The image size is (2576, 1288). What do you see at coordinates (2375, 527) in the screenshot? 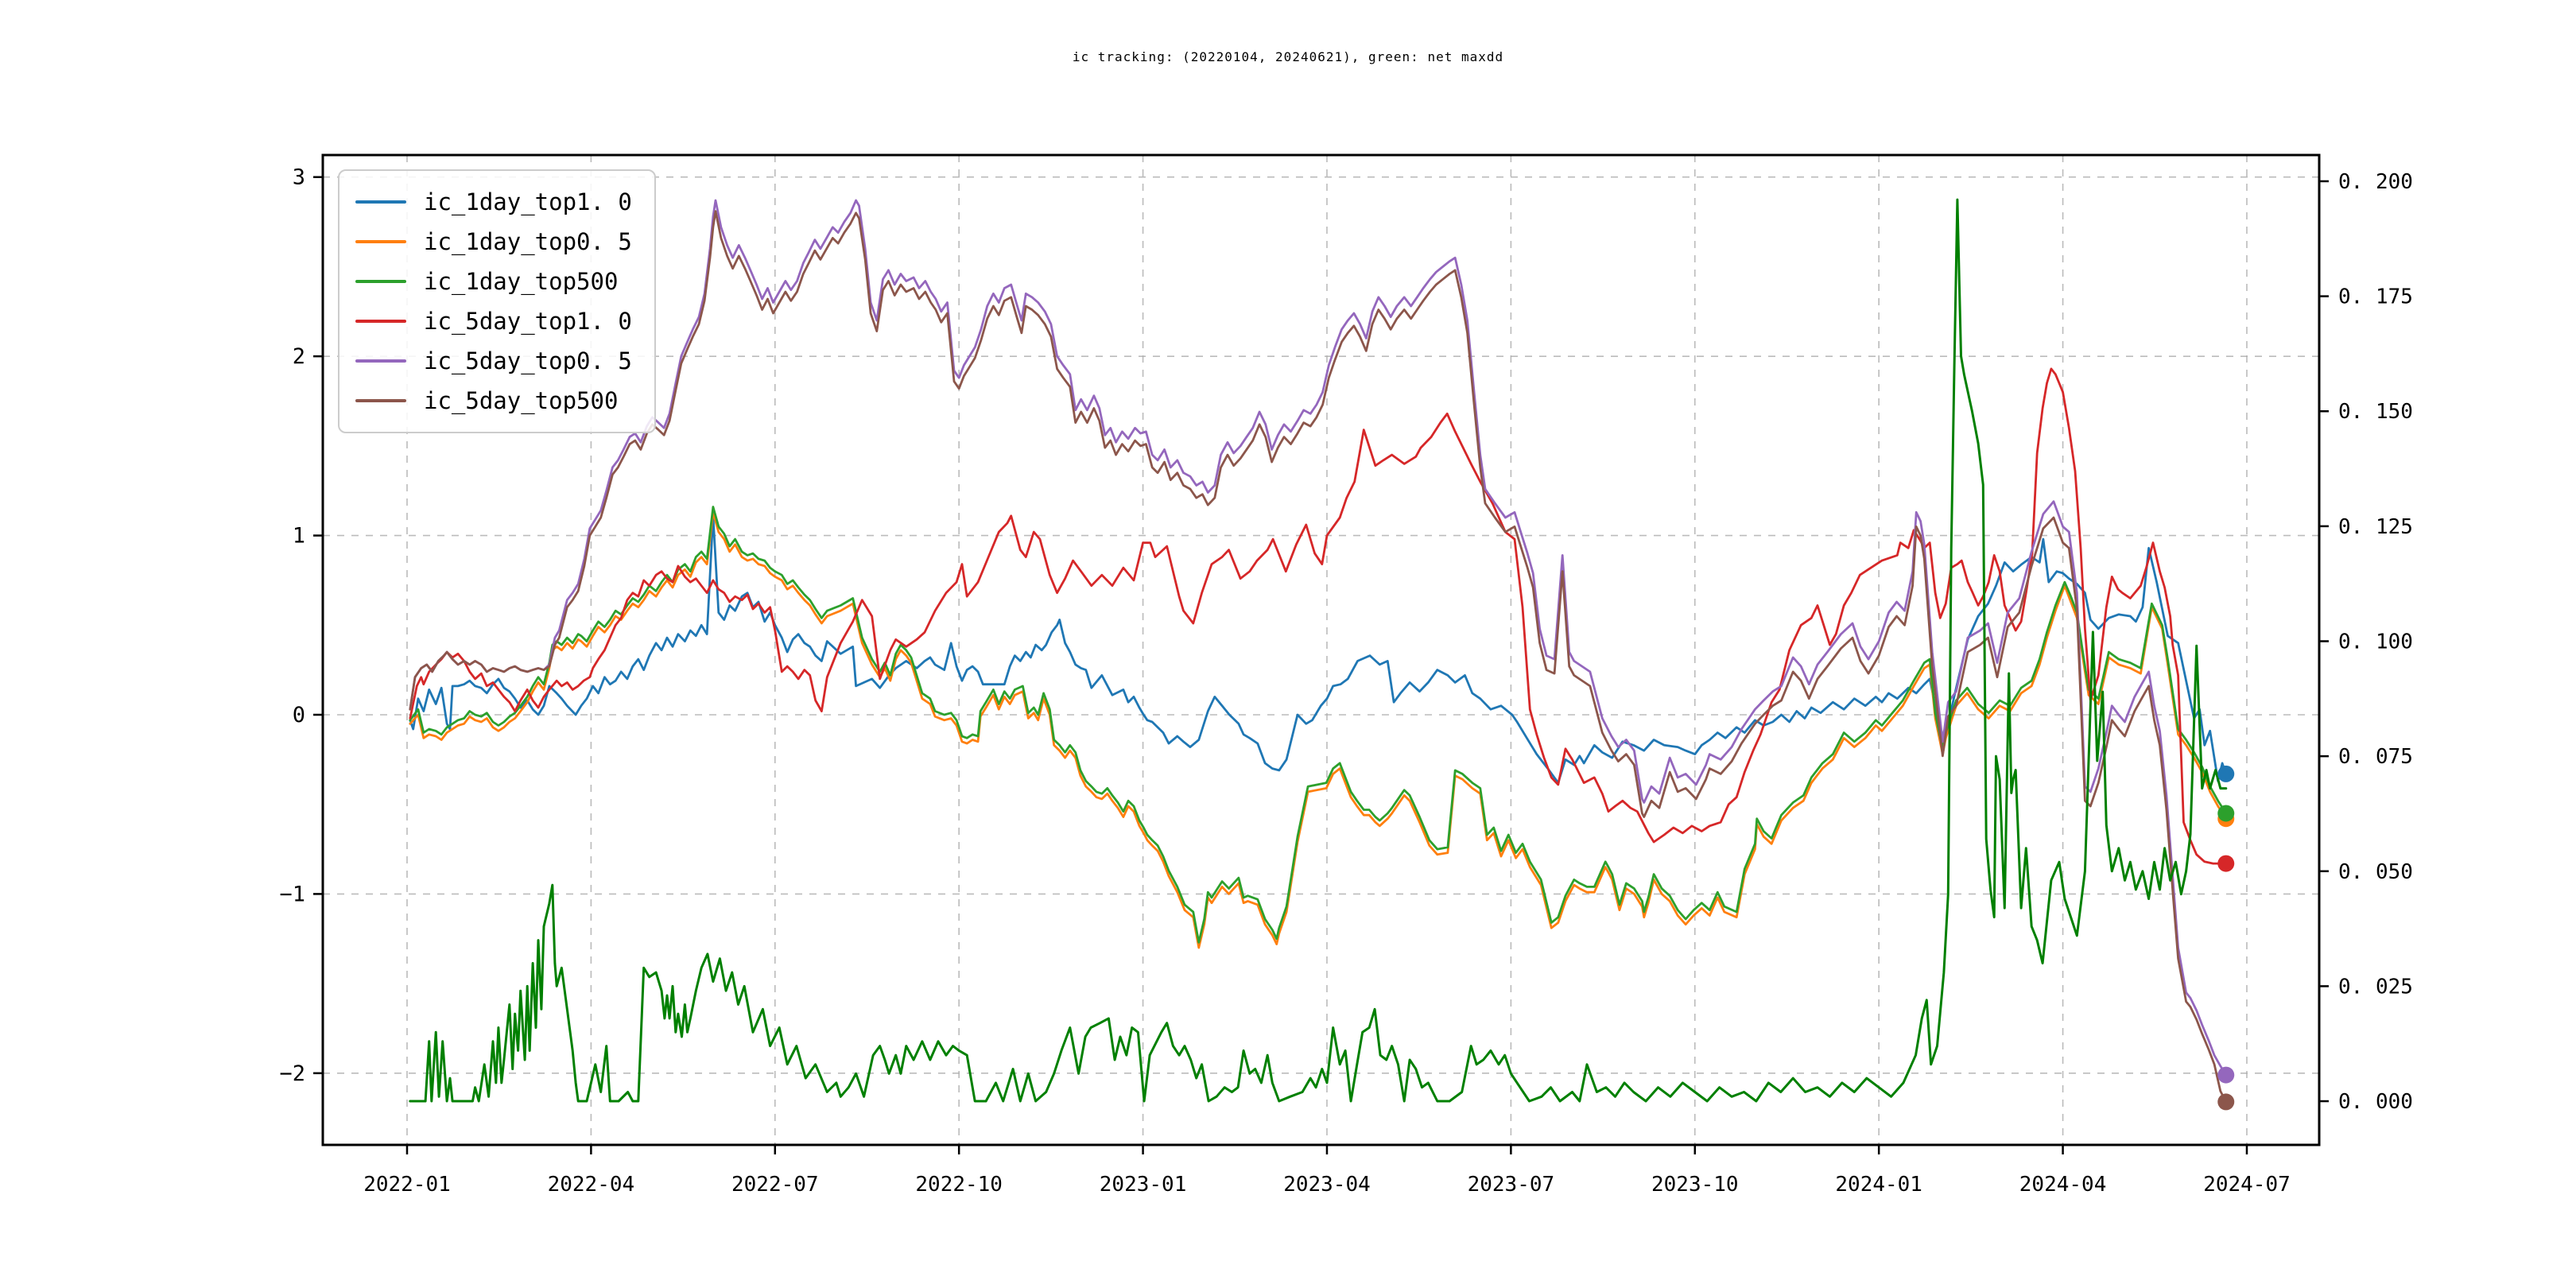
I see `right-tick-label-0.125: 0. 125` at bounding box center [2375, 527].